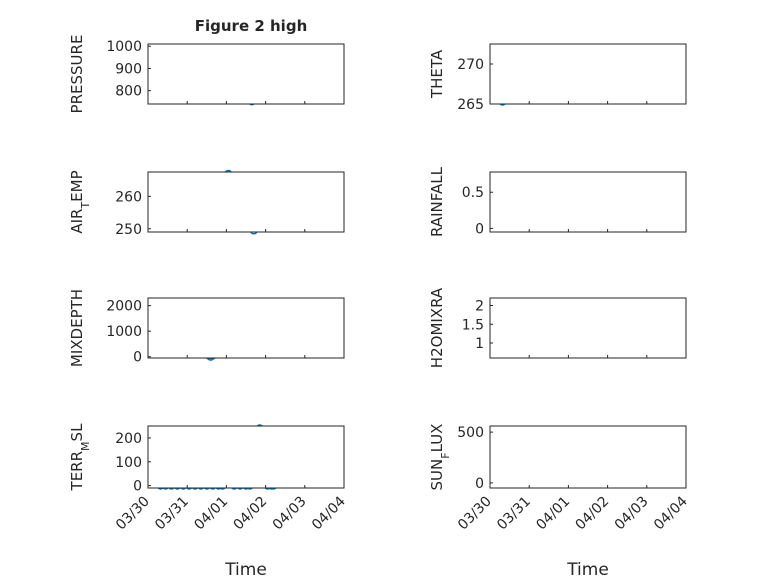 This screenshot has width=778, height=583. I want to click on subplot-pressure: 800 900 1000 PRESSURE, so click(206, 74).